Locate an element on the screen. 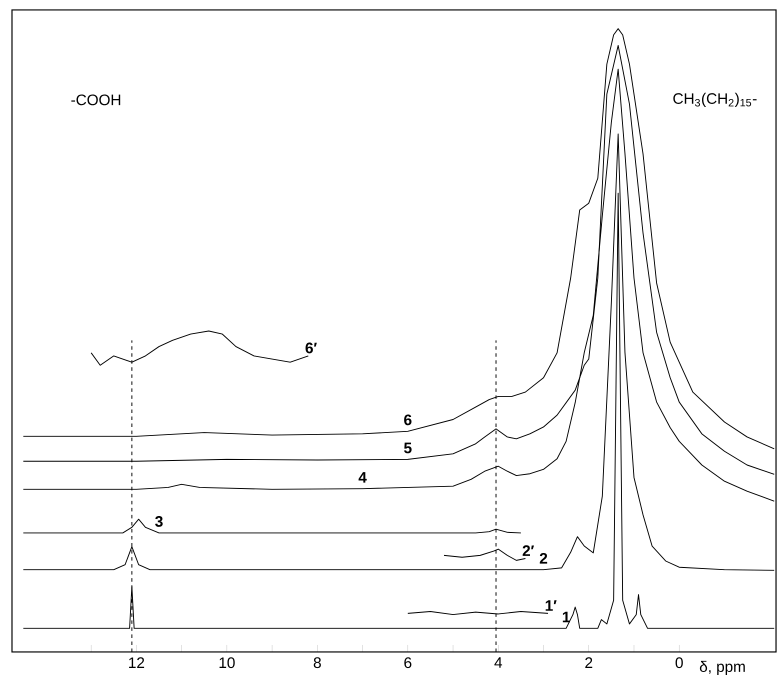 The image size is (777, 680). x-tick-label: 12 is located at coordinates (136, 662).